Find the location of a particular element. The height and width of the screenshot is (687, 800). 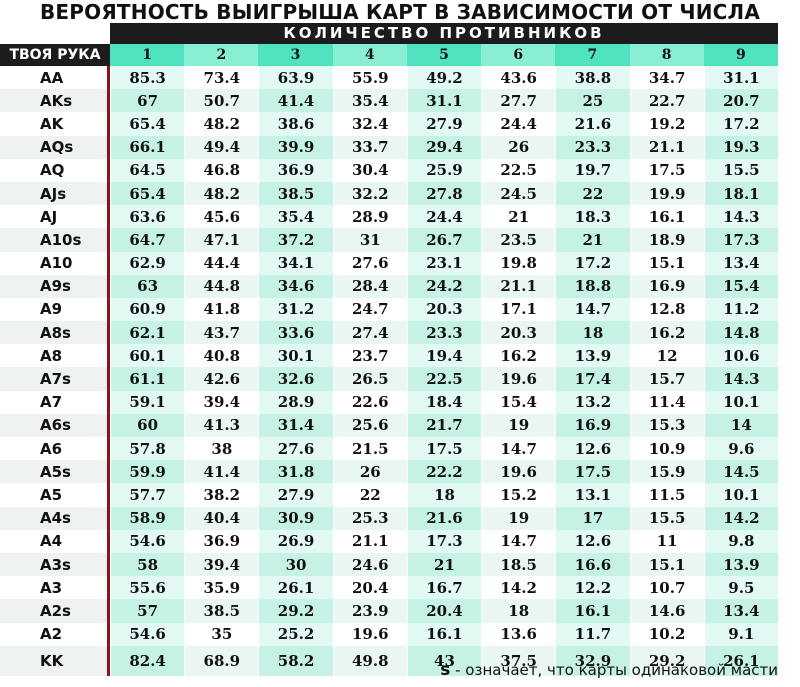

probability-cell: 12 is located at coordinates (666, 356).